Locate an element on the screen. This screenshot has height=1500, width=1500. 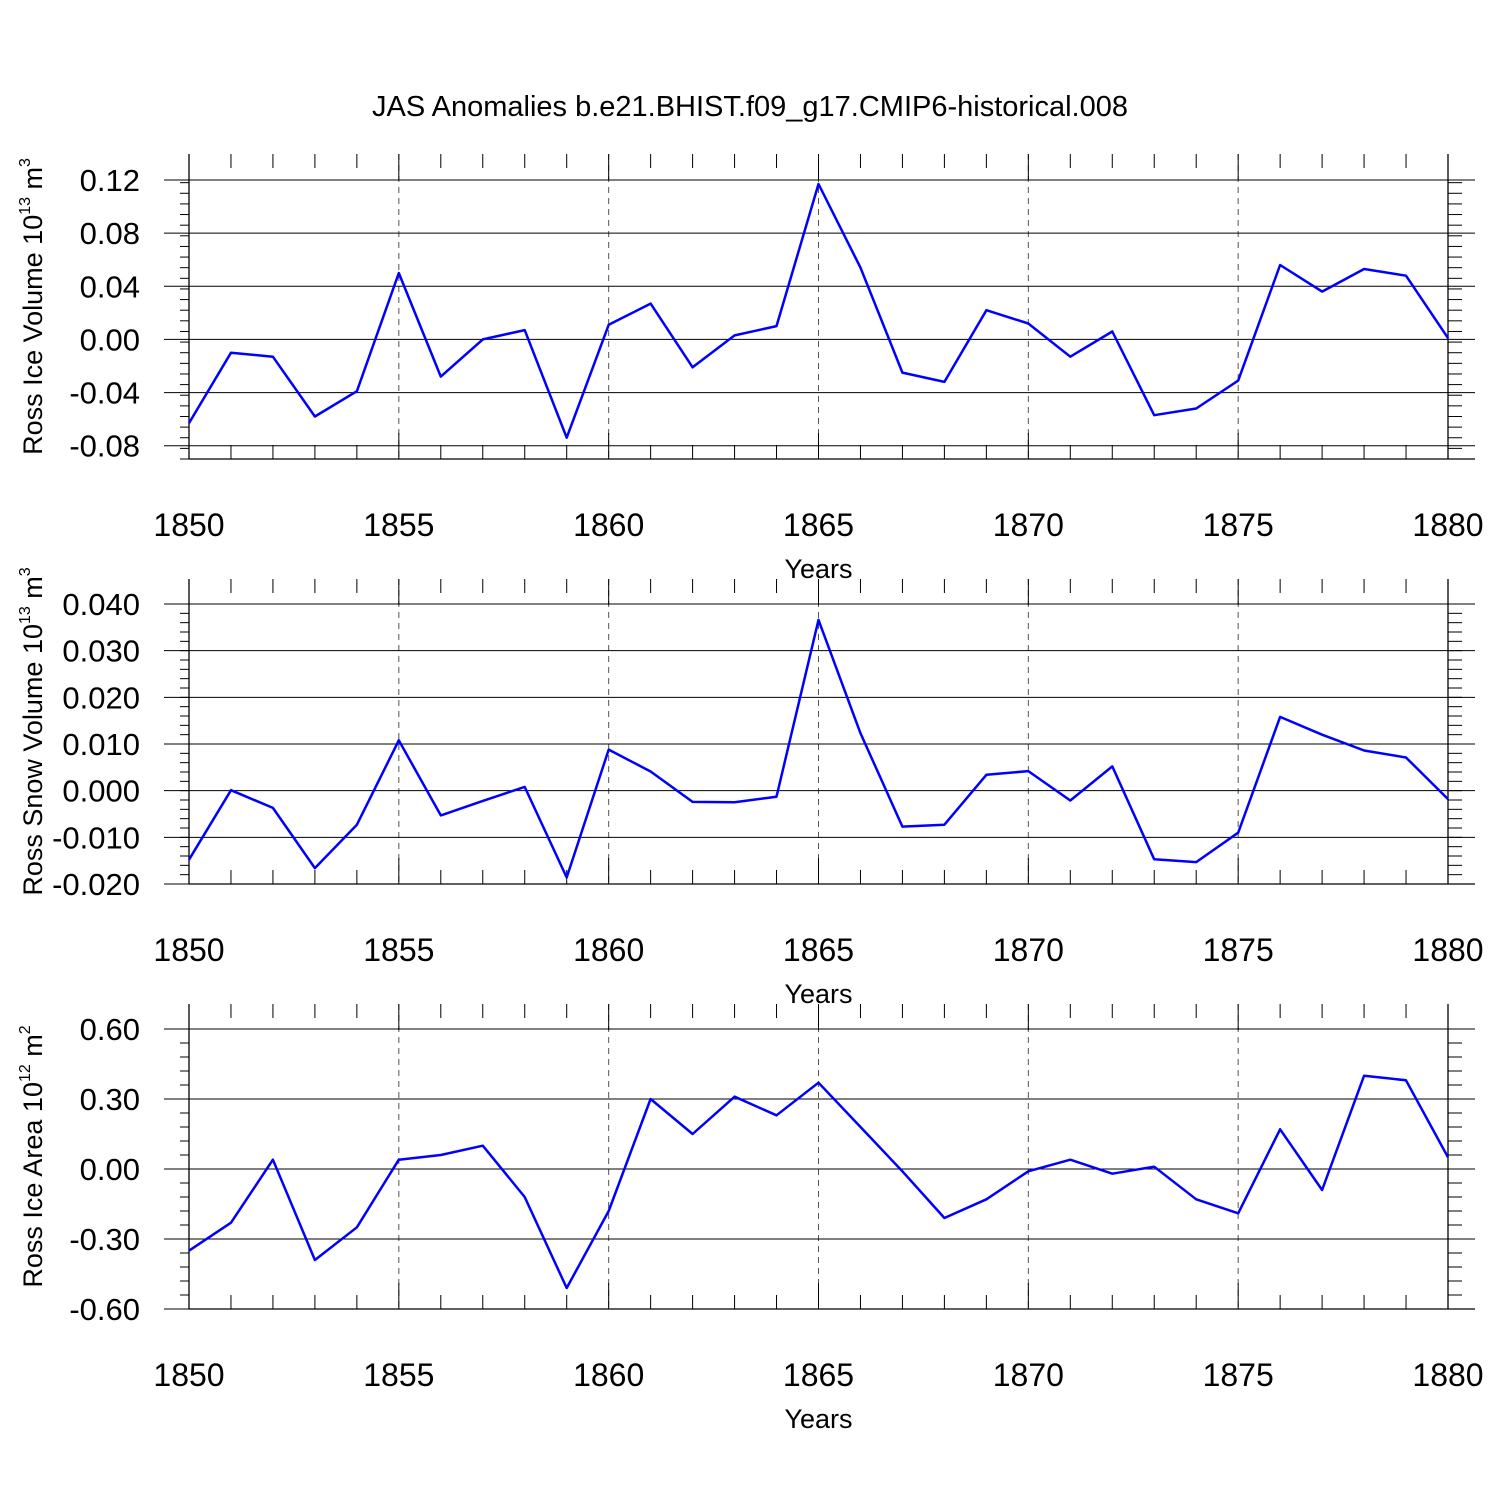
y-tick-label: 0.040 is located at coordinates (101, 604).